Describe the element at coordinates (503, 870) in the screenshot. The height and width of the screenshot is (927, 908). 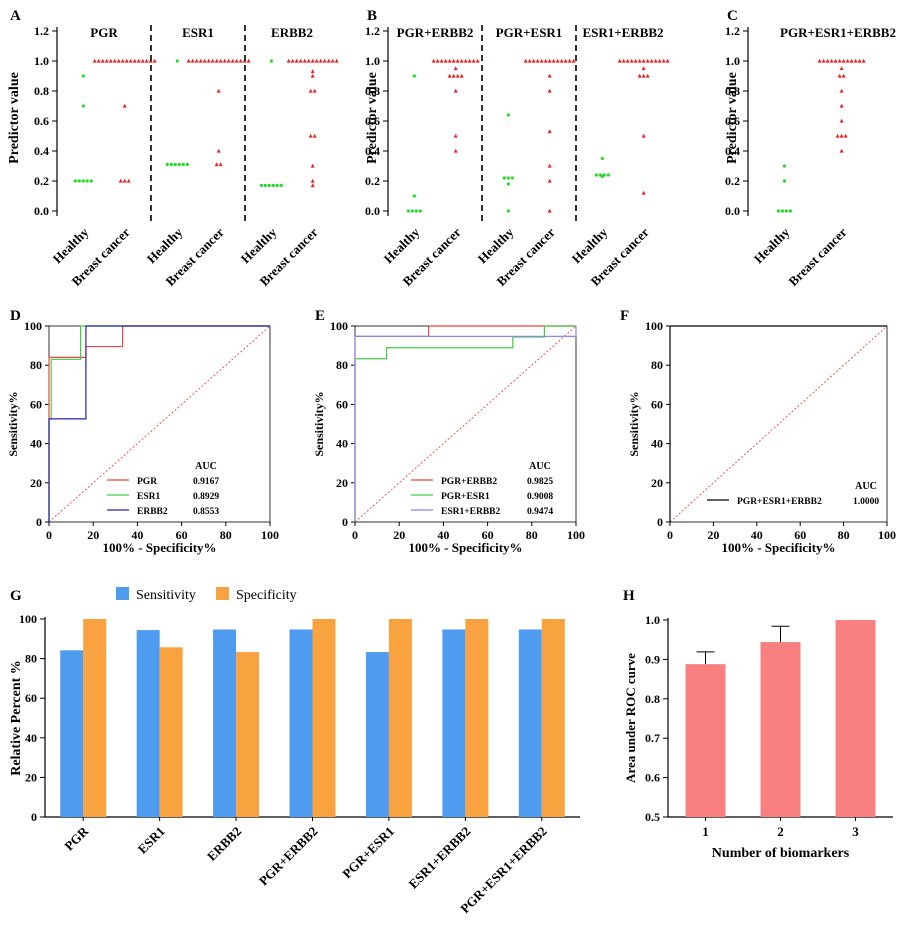
I see `x-tick-label: PGR+ESR1+ERBB2` at that location.